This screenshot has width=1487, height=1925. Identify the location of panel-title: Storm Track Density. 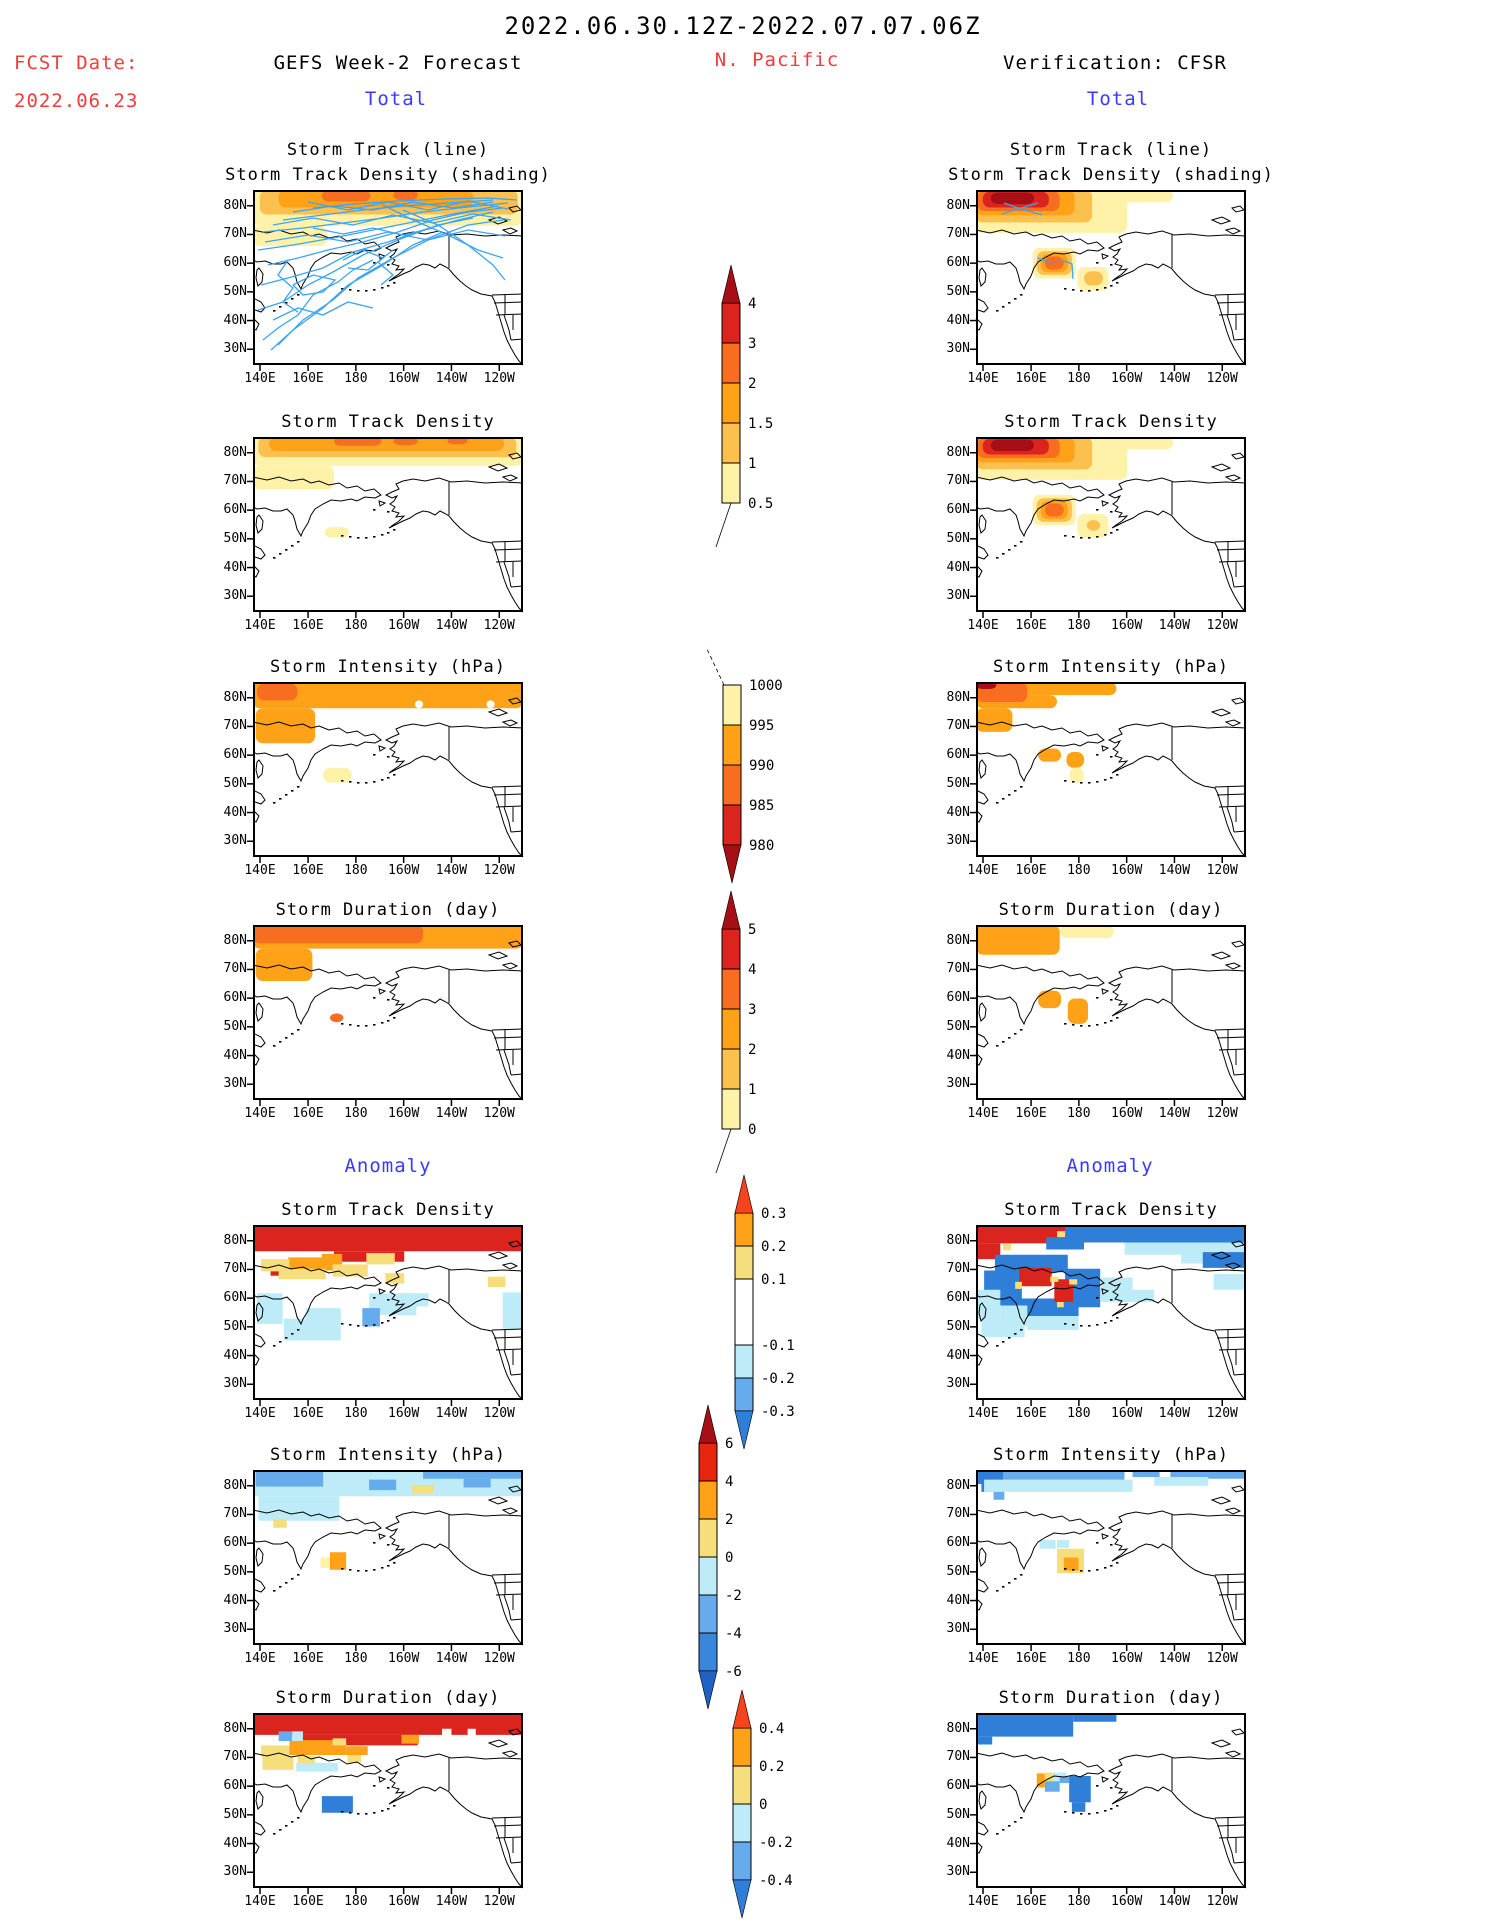
(1111, 422).